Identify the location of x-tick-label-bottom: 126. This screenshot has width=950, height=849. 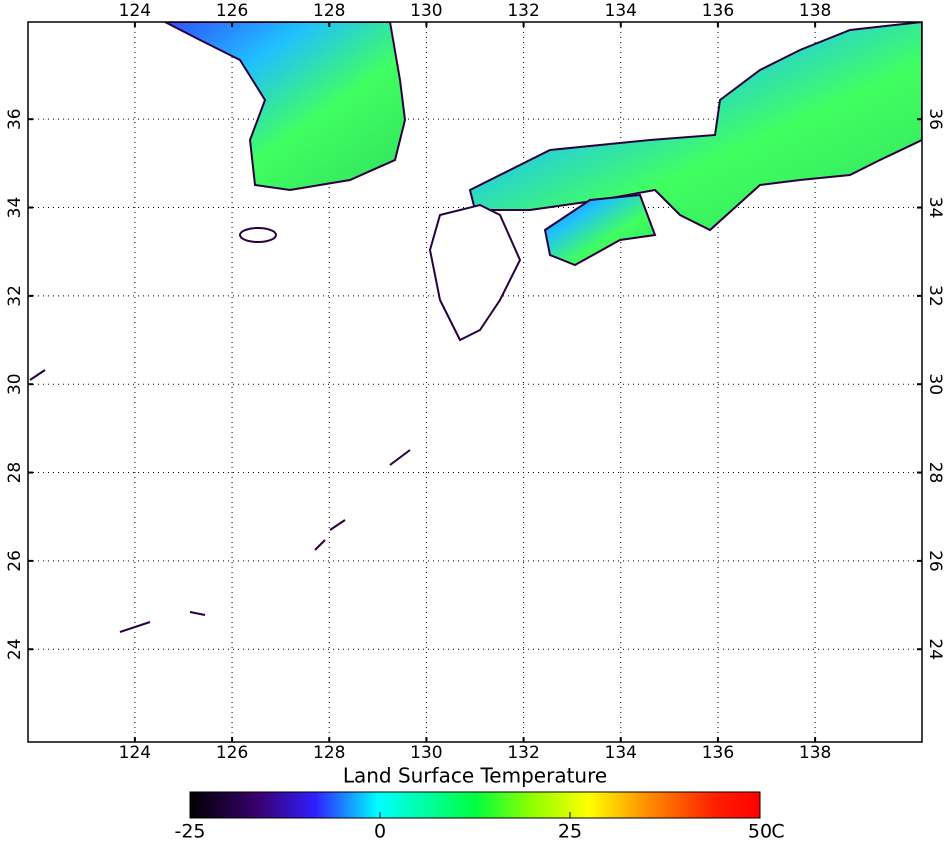
(232, 753).